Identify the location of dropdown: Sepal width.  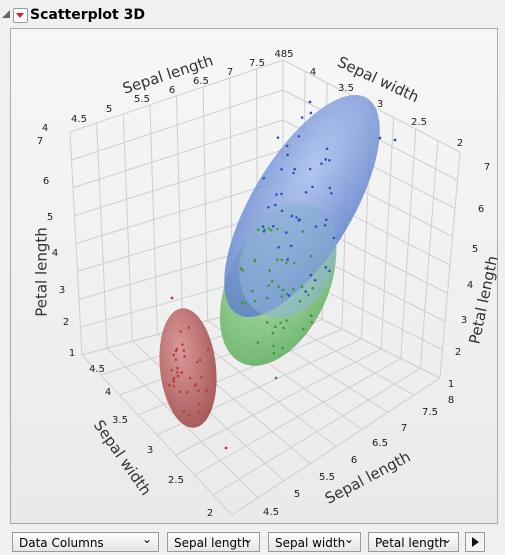
(314, 540).